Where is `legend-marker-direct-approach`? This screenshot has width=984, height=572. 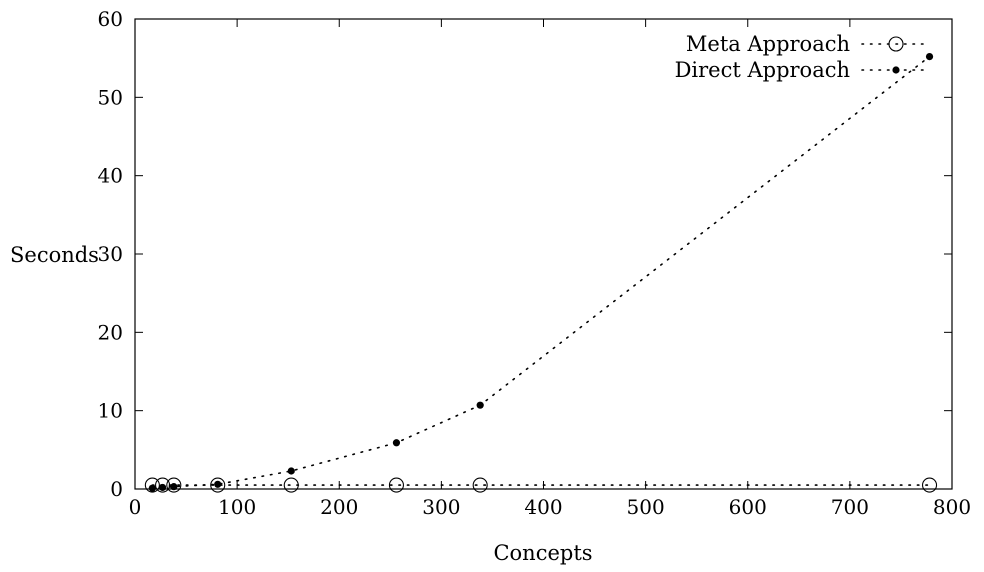 legend-marker-direct-approach is located at coordinates (896, 70).